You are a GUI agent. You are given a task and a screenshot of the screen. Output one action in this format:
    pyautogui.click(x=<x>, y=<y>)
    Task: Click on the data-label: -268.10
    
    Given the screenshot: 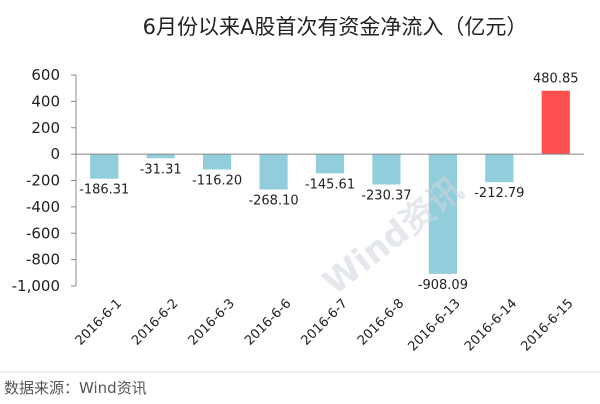 What is the action you would take?
    pyautogui.click(x=273, y=200)
    